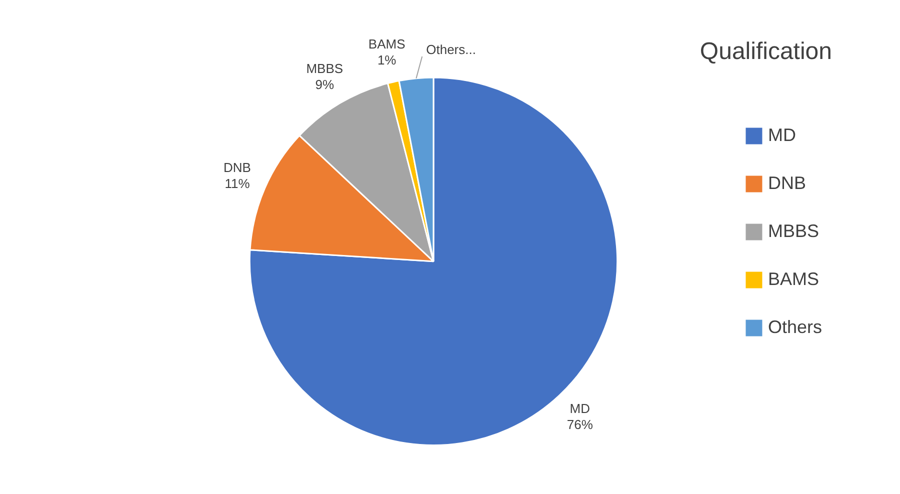 The width and height of the screenshot is (900, 494). Describe the element at coordinates (766, 52) in the screenshot. I see `chart-title: Qualification` at that location.